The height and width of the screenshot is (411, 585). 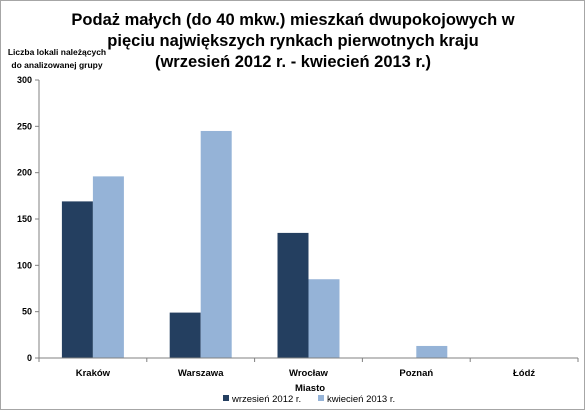 I want to click on x-category-label: Poznań, so click(x=416, y=373).